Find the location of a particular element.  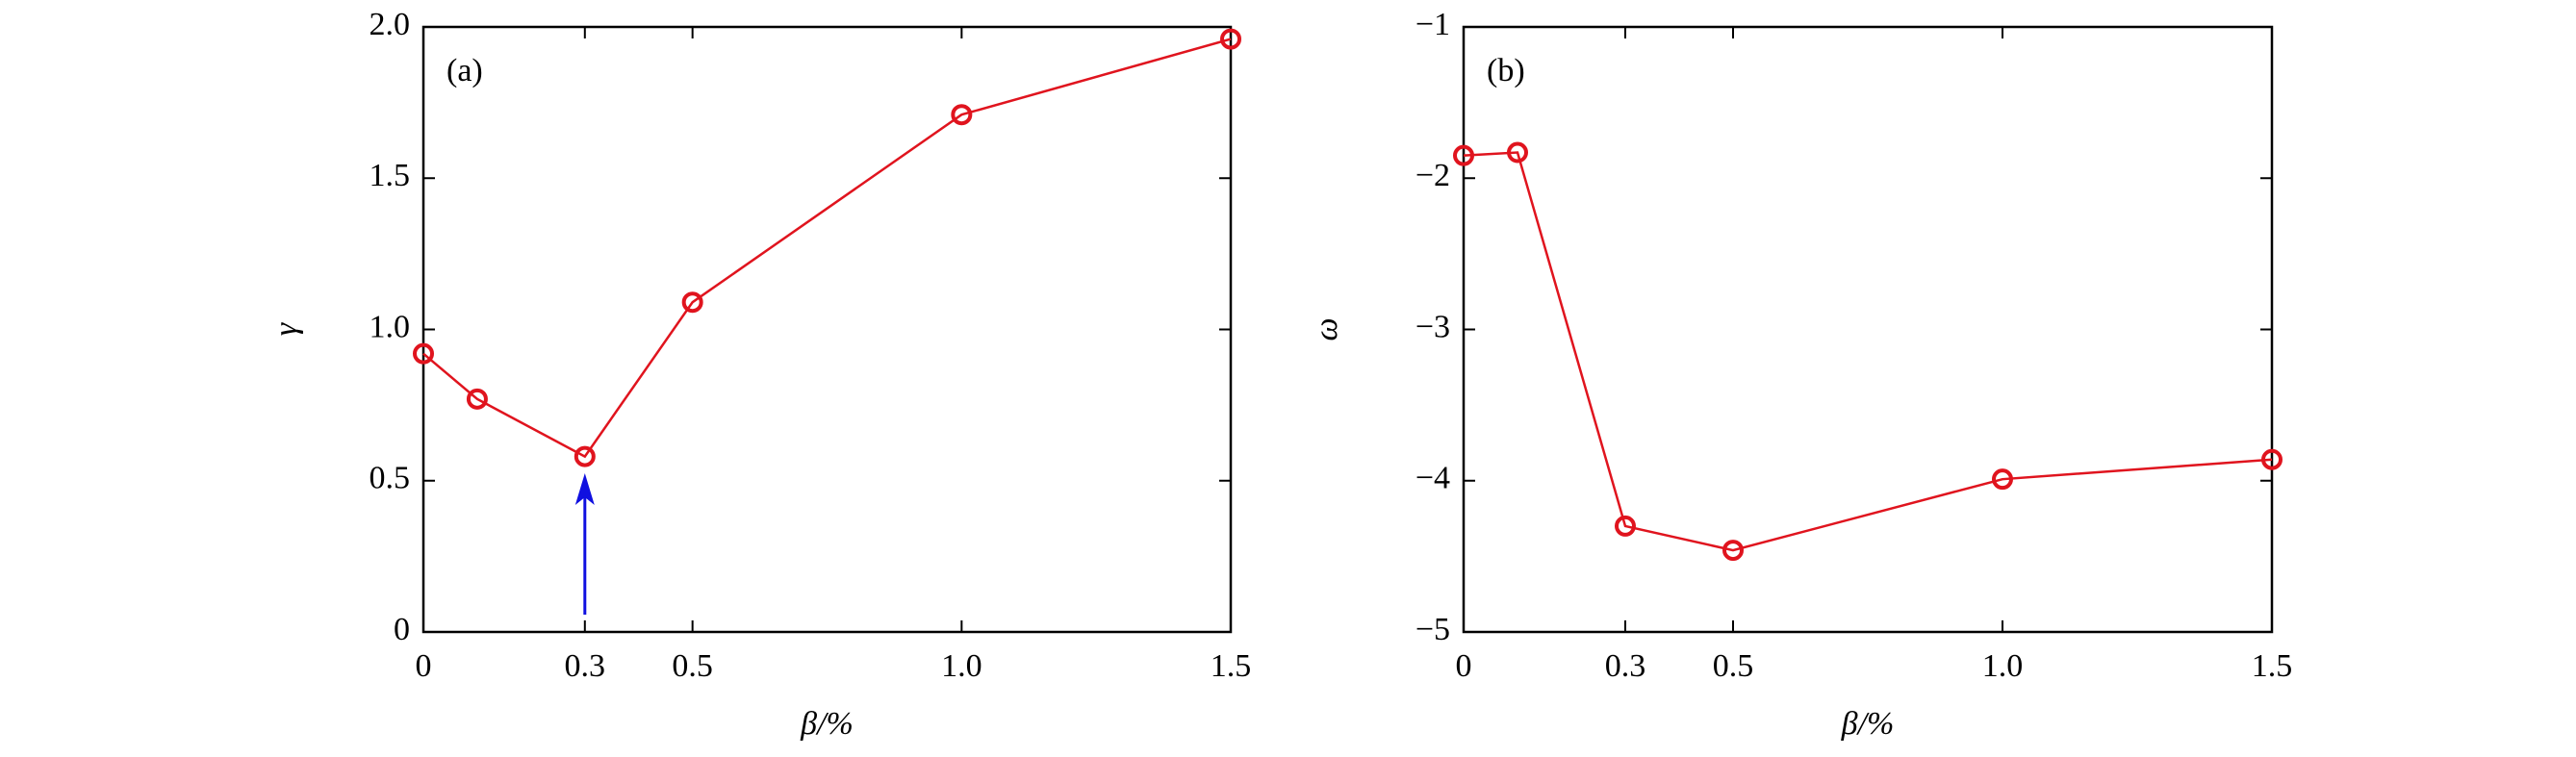

y-tick-label: 1.5 is located at coordinates (390, 175).